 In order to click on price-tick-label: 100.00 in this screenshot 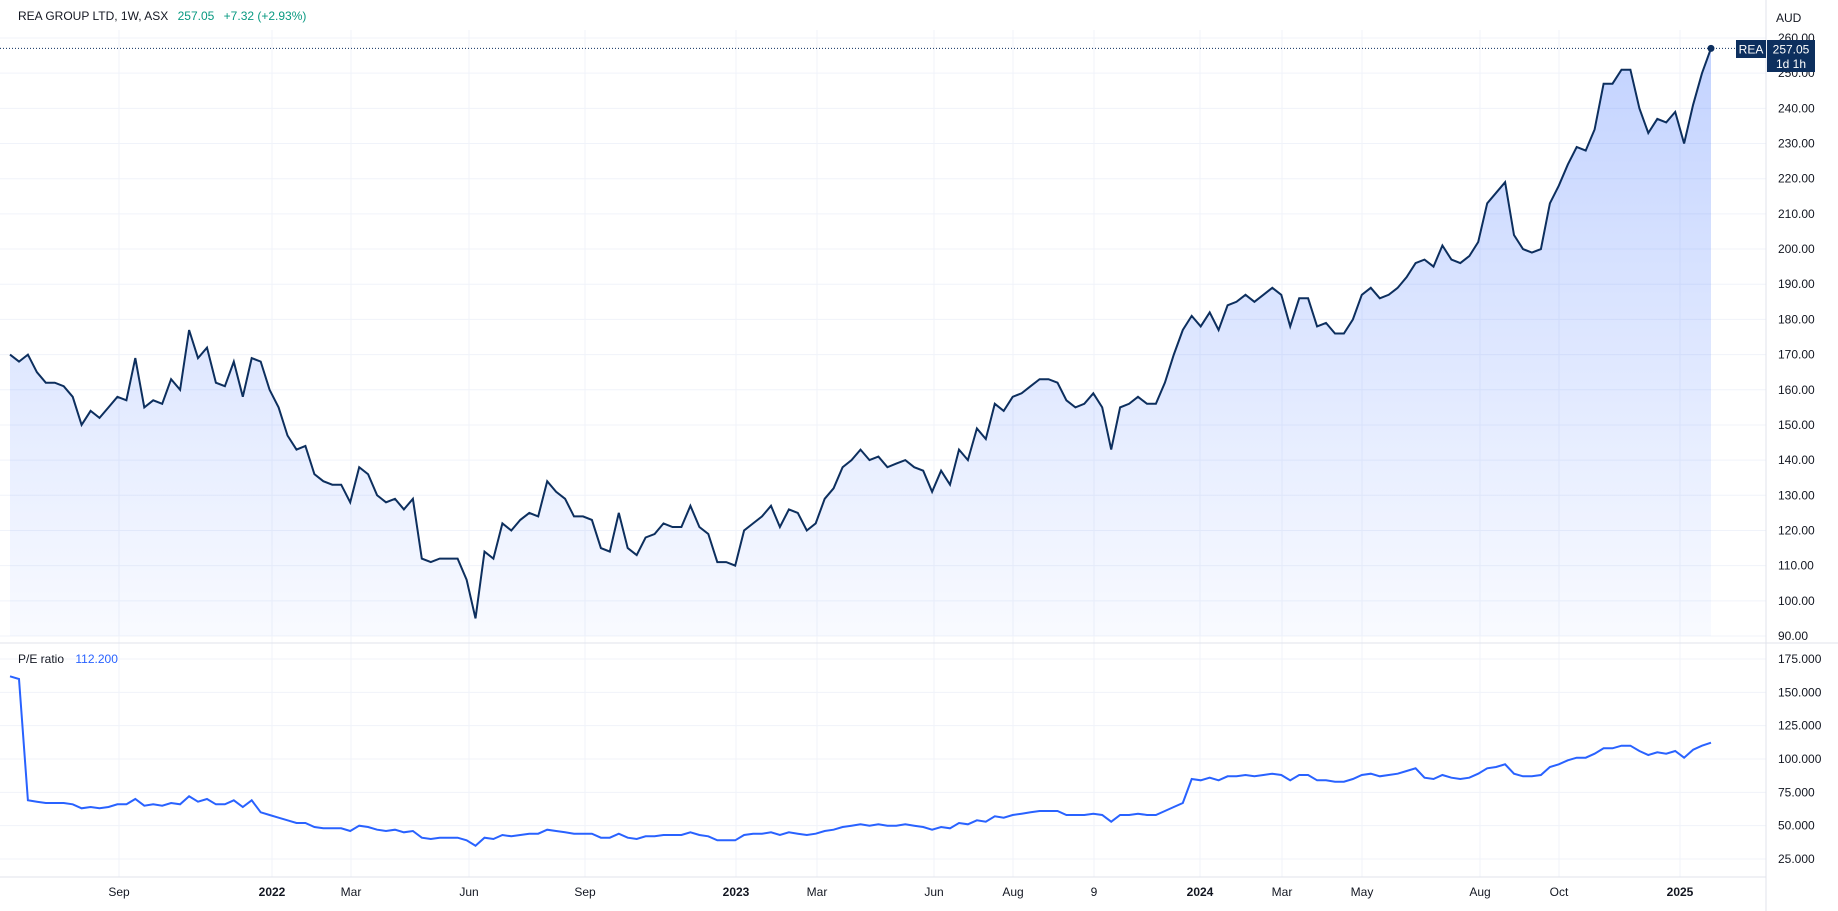, I will do `click(1796, 601)`.